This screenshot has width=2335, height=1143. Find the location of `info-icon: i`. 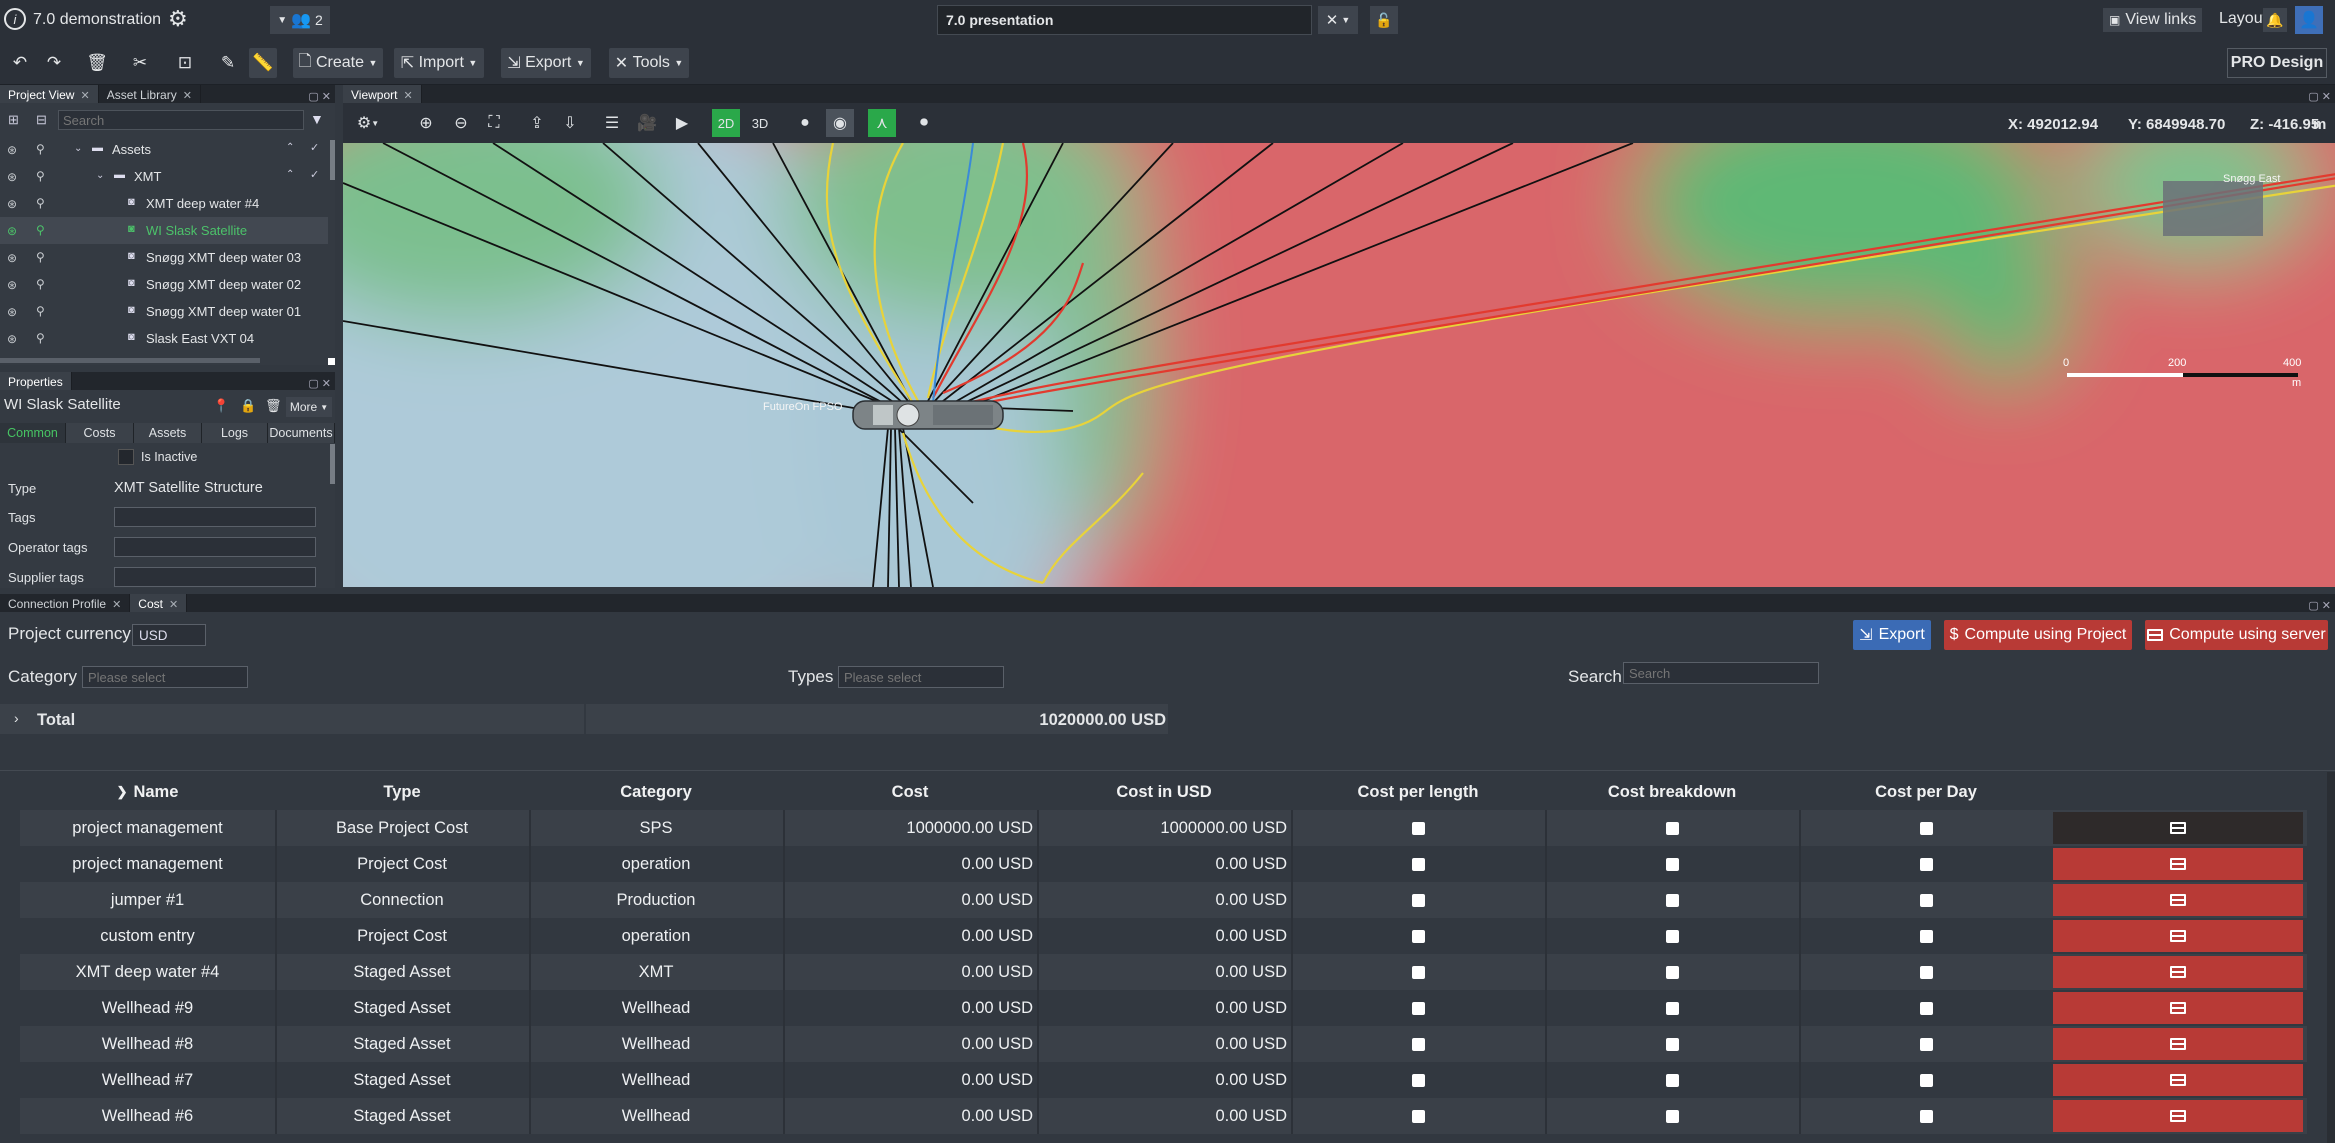

info-icon: i is located at coordinates (15, 19).